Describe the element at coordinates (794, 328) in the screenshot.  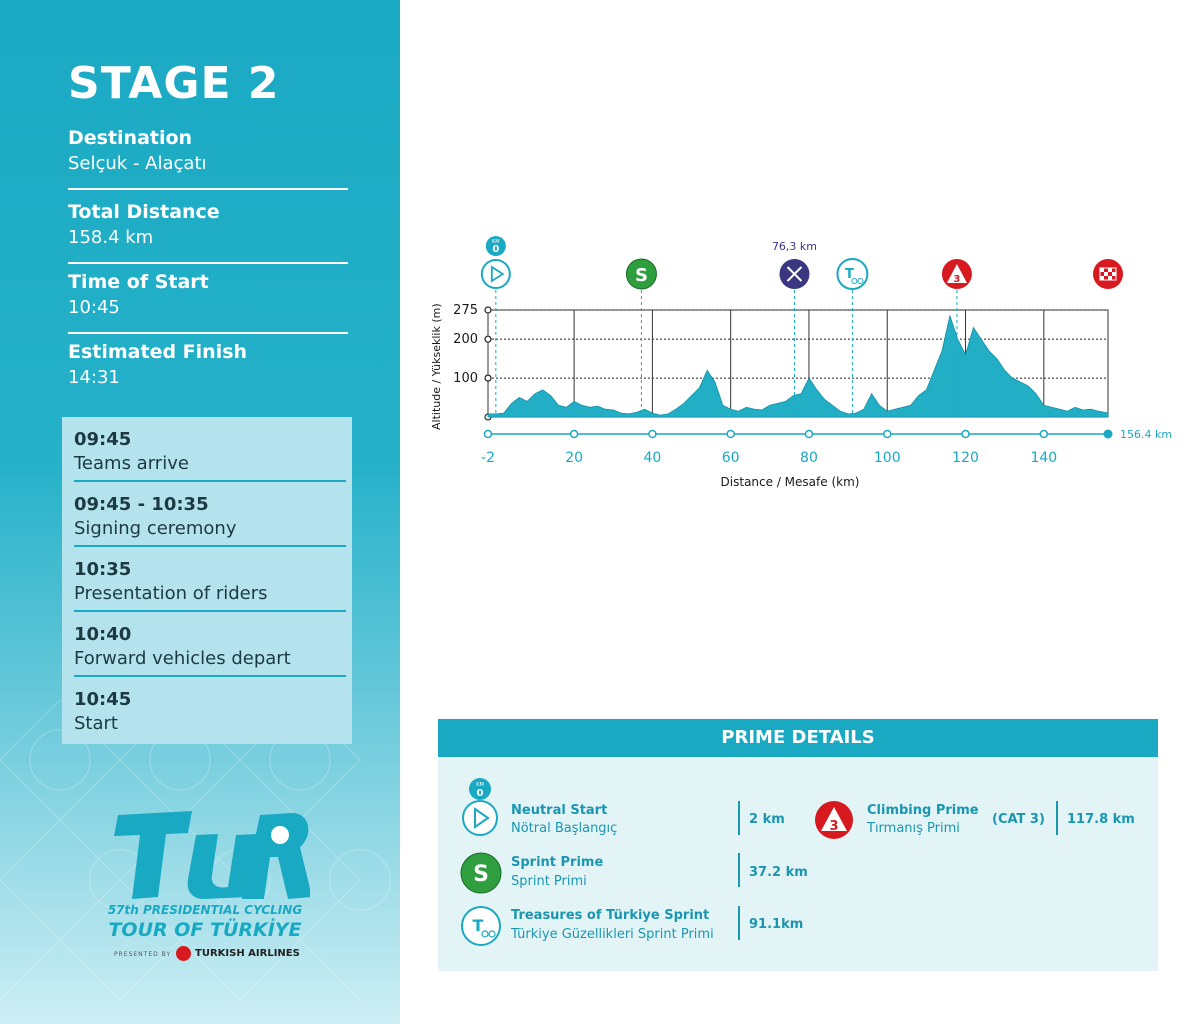
I see `feed-zone-icon: 76,3 km` at that location.